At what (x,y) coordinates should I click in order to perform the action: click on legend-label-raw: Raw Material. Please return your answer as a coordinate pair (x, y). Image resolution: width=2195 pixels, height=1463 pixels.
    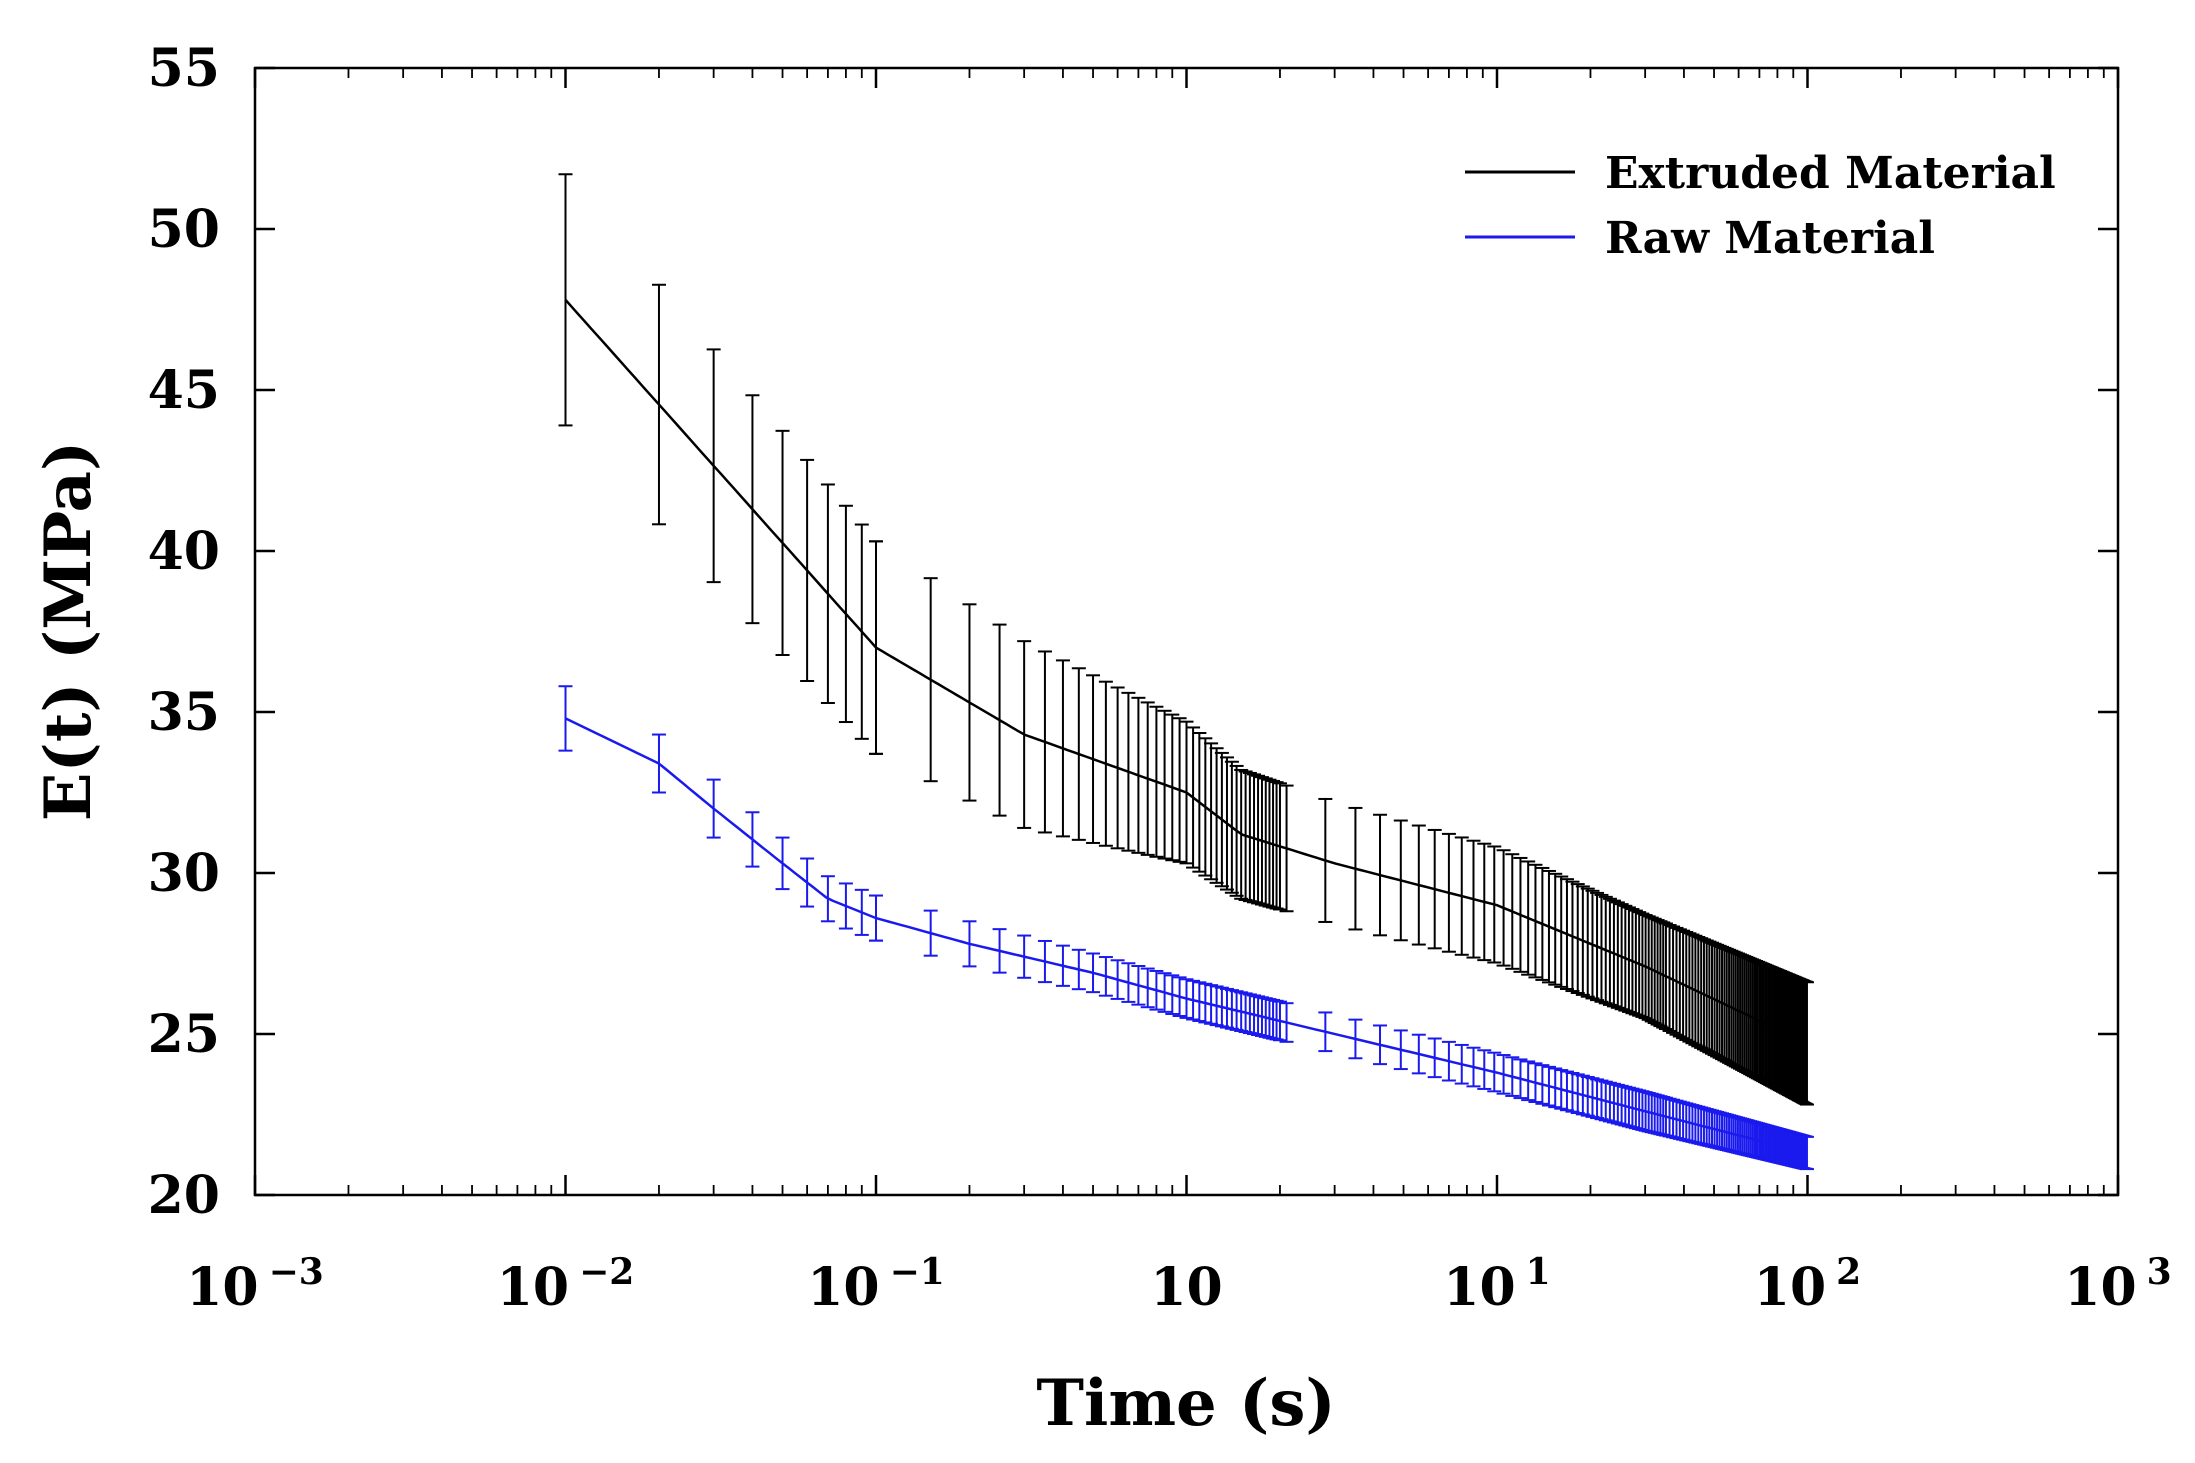
    Looking at the image, I should click on (1770, 238).